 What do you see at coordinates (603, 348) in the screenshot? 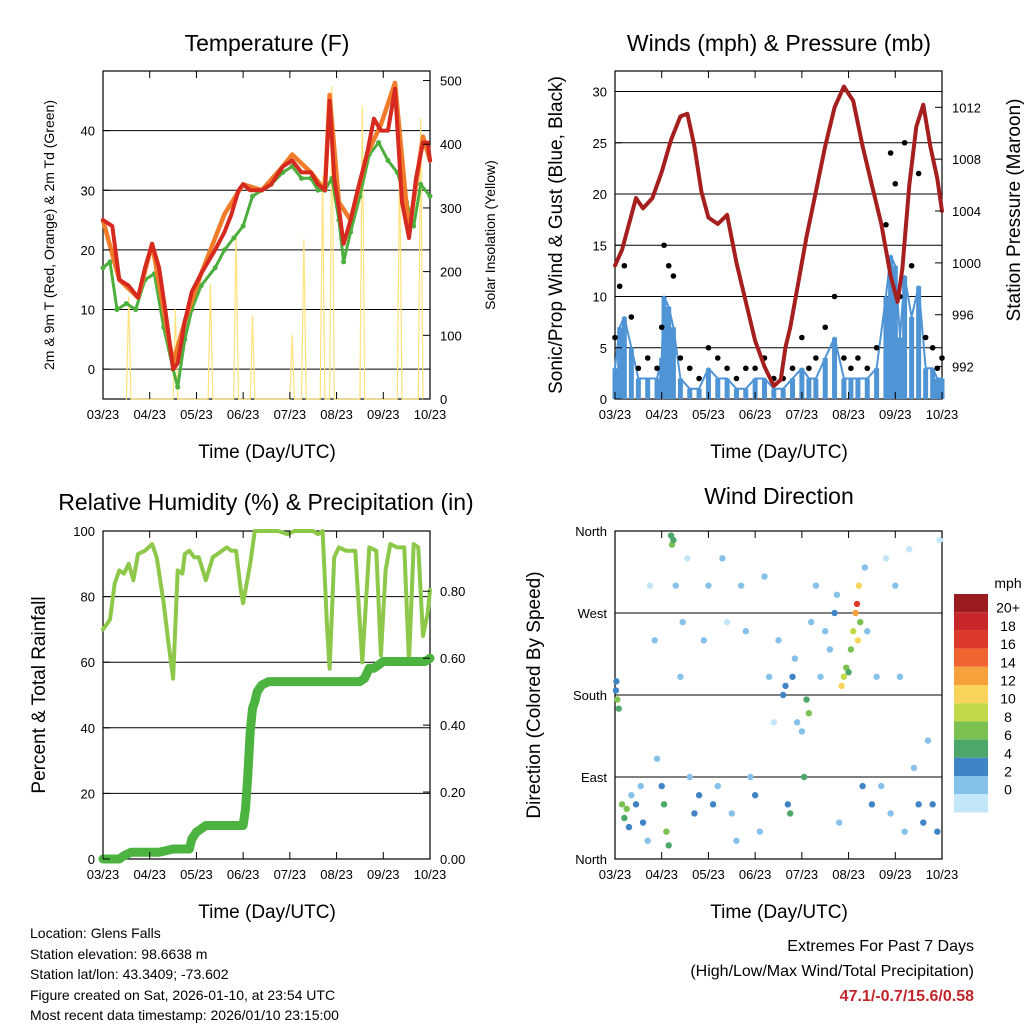
I see `winds-y-tick-label: 5` at bounding box center [603, 348].